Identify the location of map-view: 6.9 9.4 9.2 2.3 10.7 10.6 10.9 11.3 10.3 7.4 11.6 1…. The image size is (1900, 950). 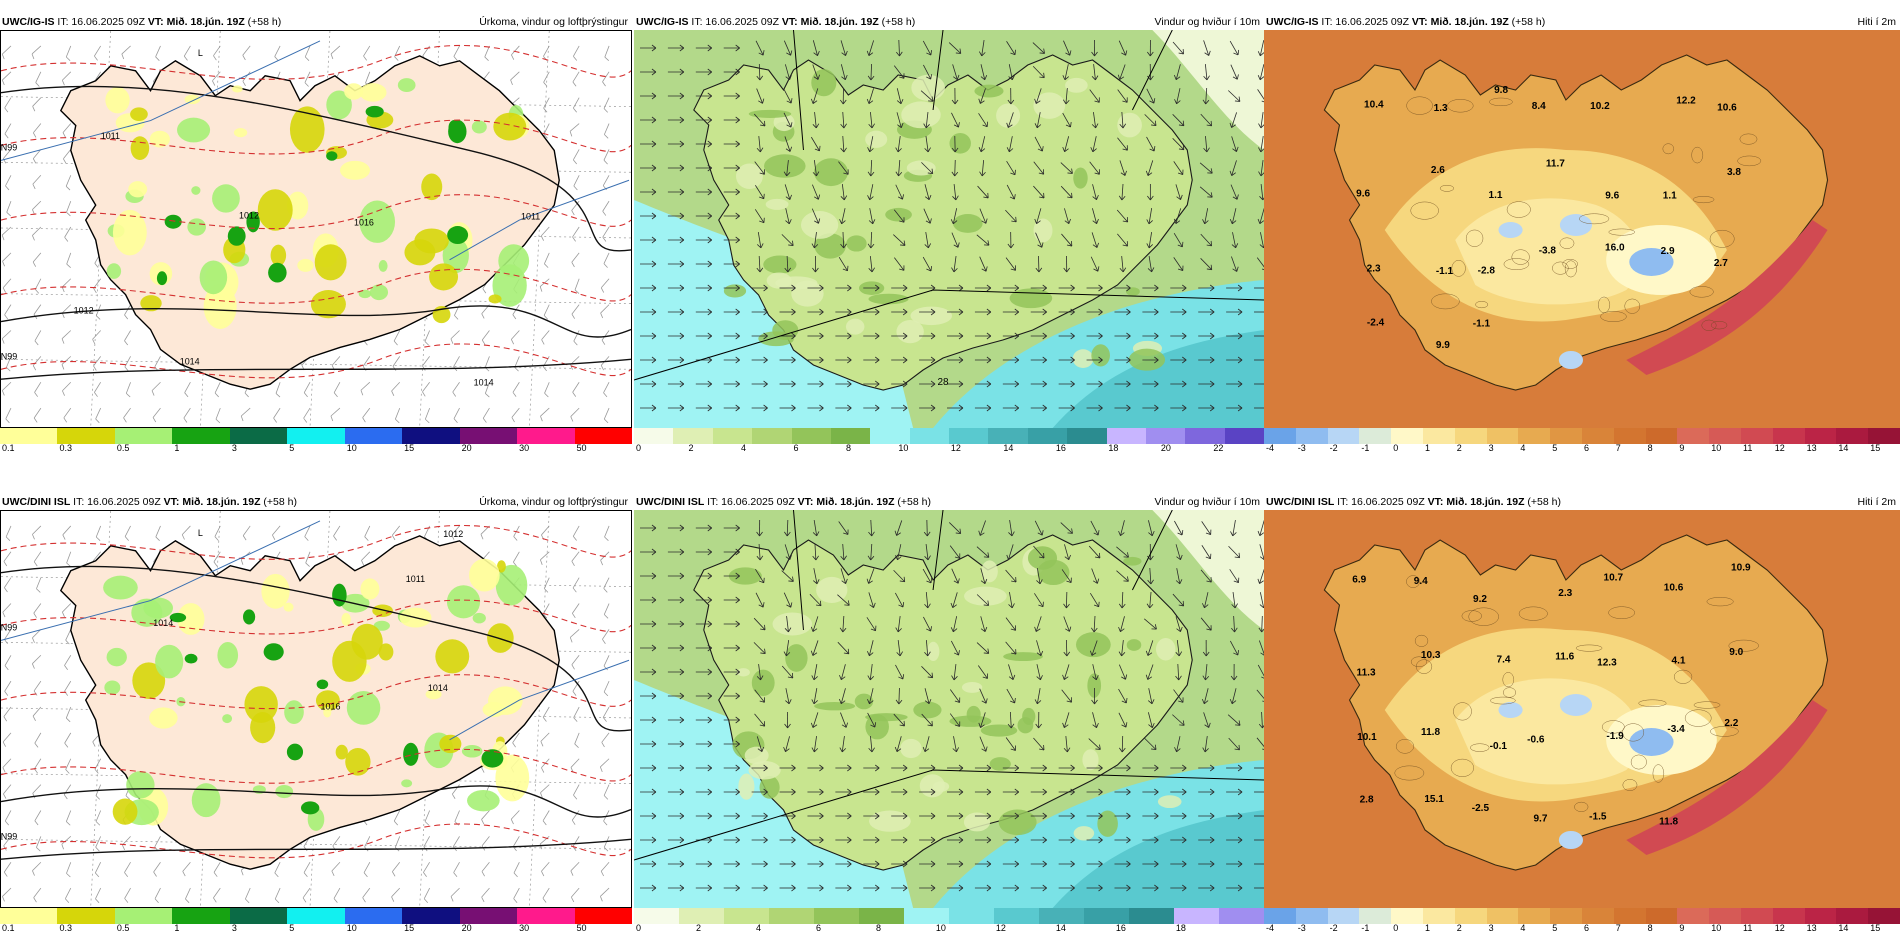
(1582, 709).